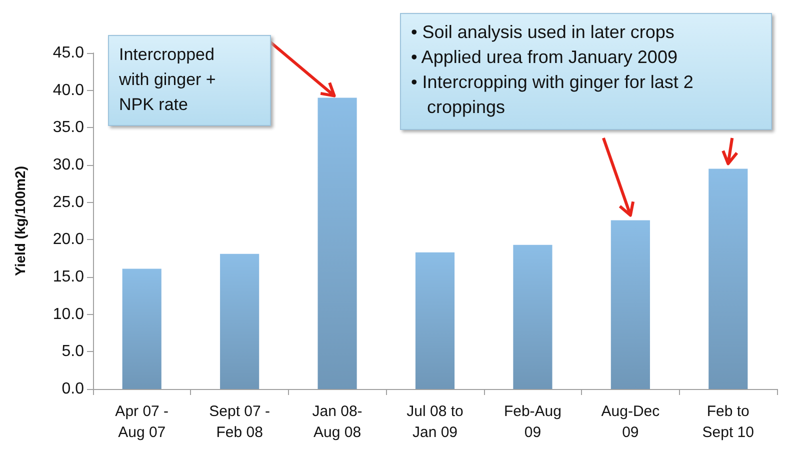 The width and height of the screenshot is (787, 450). Describe the element at coordinates (435, 422) in the screenshot. I see `x-tick-label: Jul 08 to Jan 09` at that location.